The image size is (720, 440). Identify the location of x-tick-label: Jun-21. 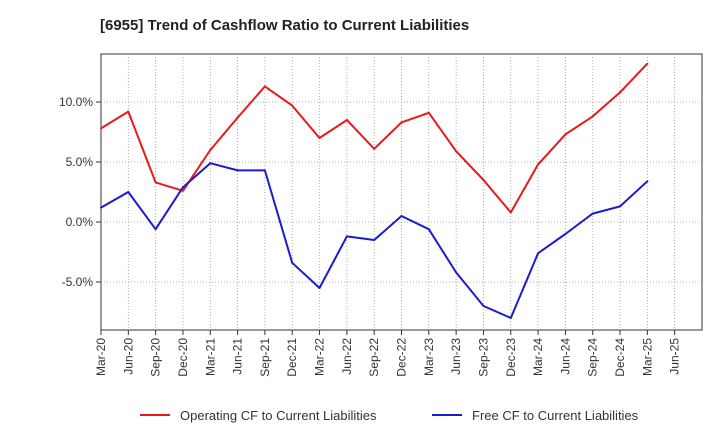
(238, 356).